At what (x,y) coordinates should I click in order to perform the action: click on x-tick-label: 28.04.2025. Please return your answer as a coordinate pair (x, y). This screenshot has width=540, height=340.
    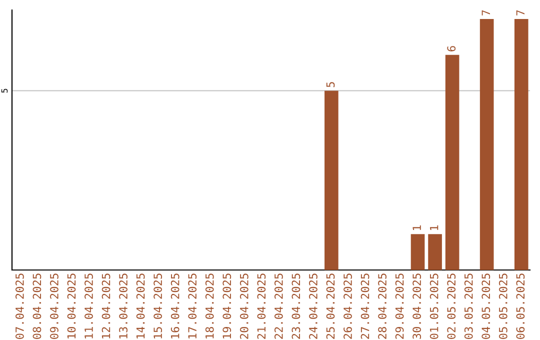
    Looking at the image, I should click on (382, 306).